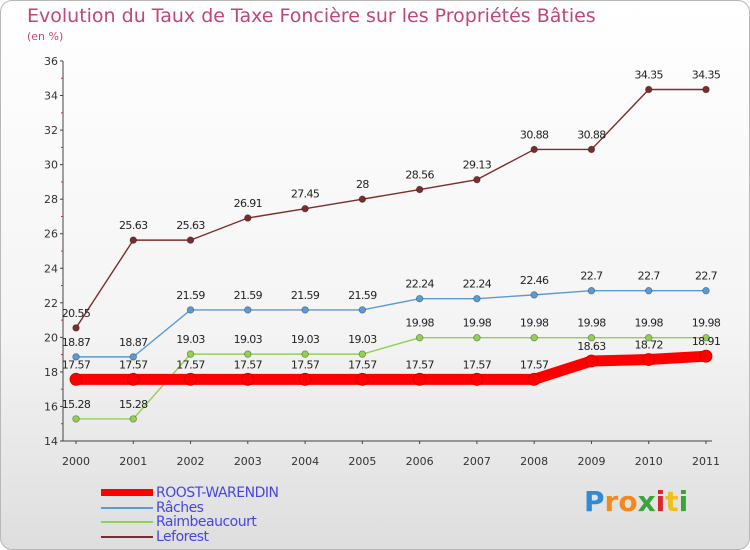 This screenshot has width=750, height=550. What do you see at coordinates (419, 284) in the screenshot?
I see `data-label-r-ches: 22.24` at bounding box center [419, 284].